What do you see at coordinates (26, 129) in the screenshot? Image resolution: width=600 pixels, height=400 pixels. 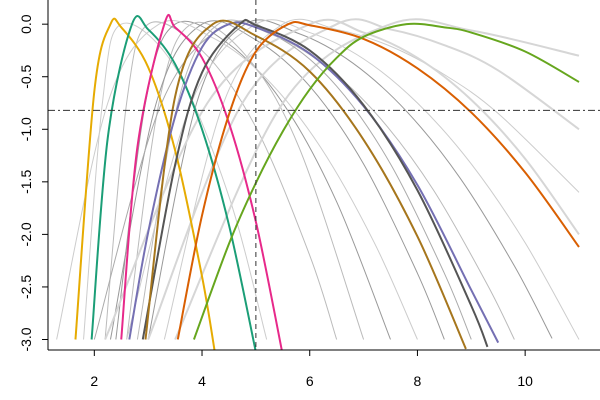 I see `y-tick-label: -1.0` at bounding box center [26, 129].